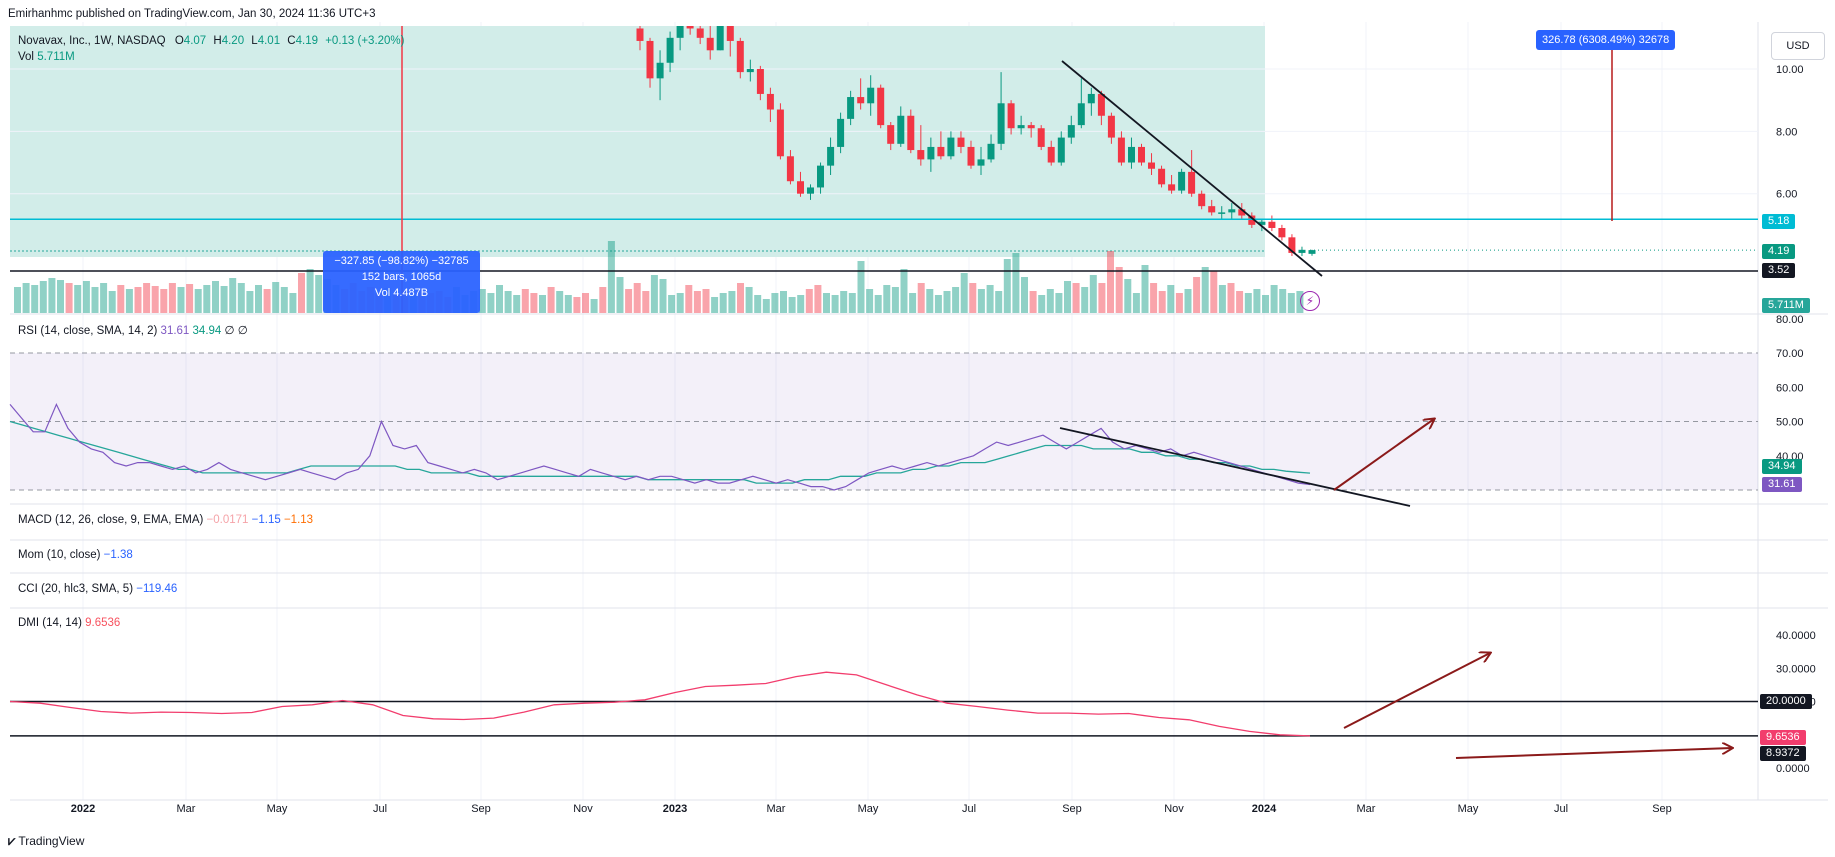 This screenshot has width=1835, height=857. I want to click on tradingview-logo: ⩗ TradingView, so click(46, 841).